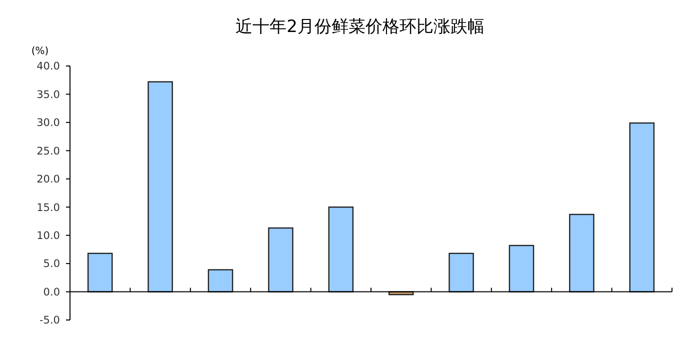 The width and height of the screenshot is (700, 350). What do you see at coordinates (48, 208) in the screenshot?
I see `y-tick-label: 15.0` at bounding box center [48, 208].